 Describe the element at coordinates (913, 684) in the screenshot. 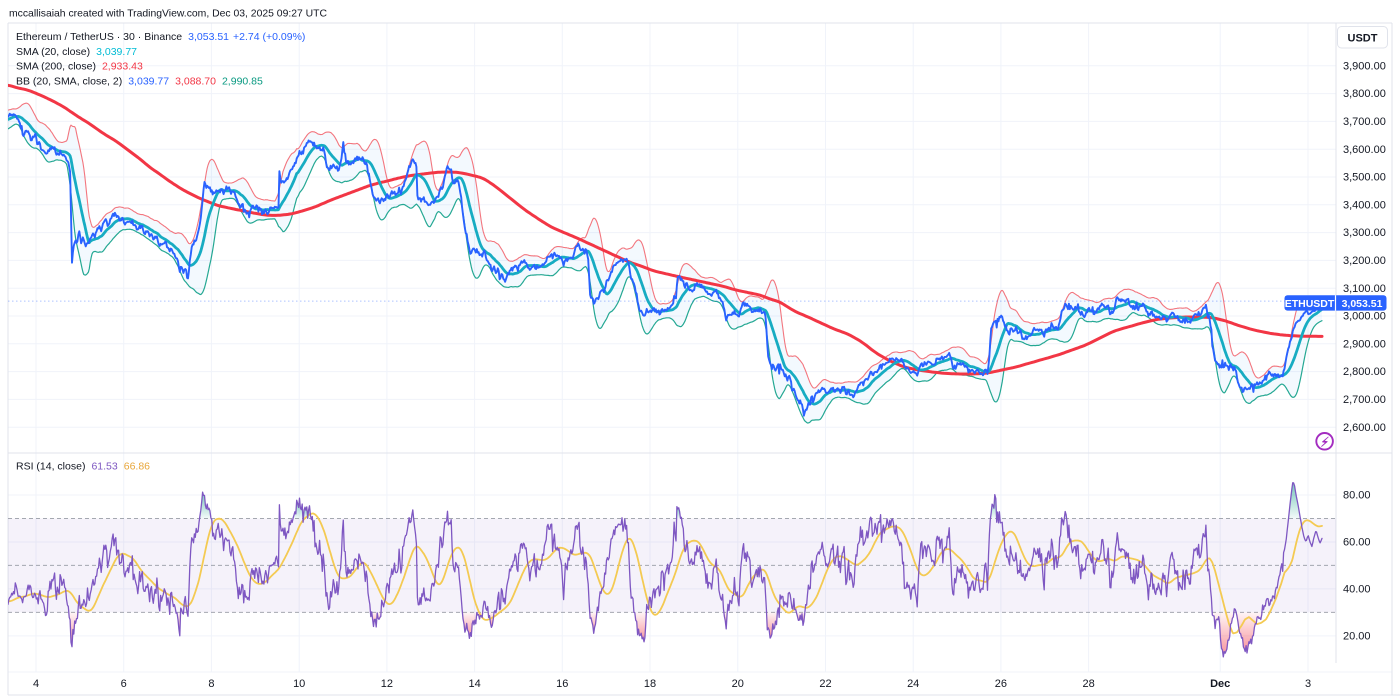

I see `svg-text: 24` at that location.